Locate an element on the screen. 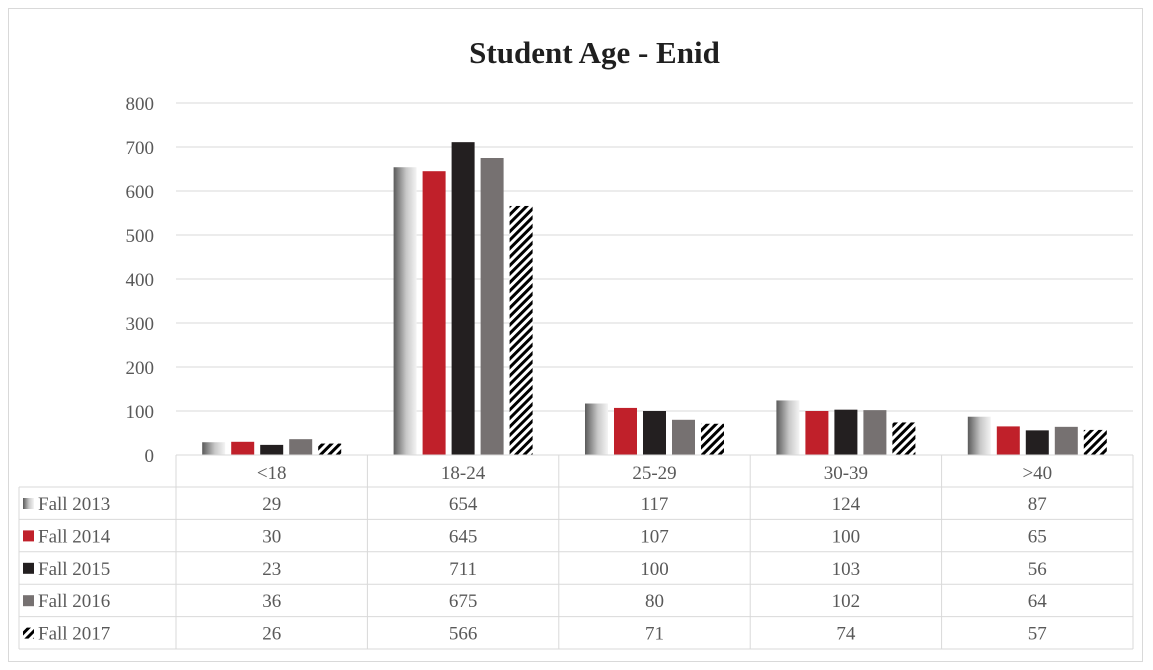 Image resolution: width=1153 pixels, height=670 pixels. data-label-fall-2017-lt-18: 26 is located at coordinates (271, 634).